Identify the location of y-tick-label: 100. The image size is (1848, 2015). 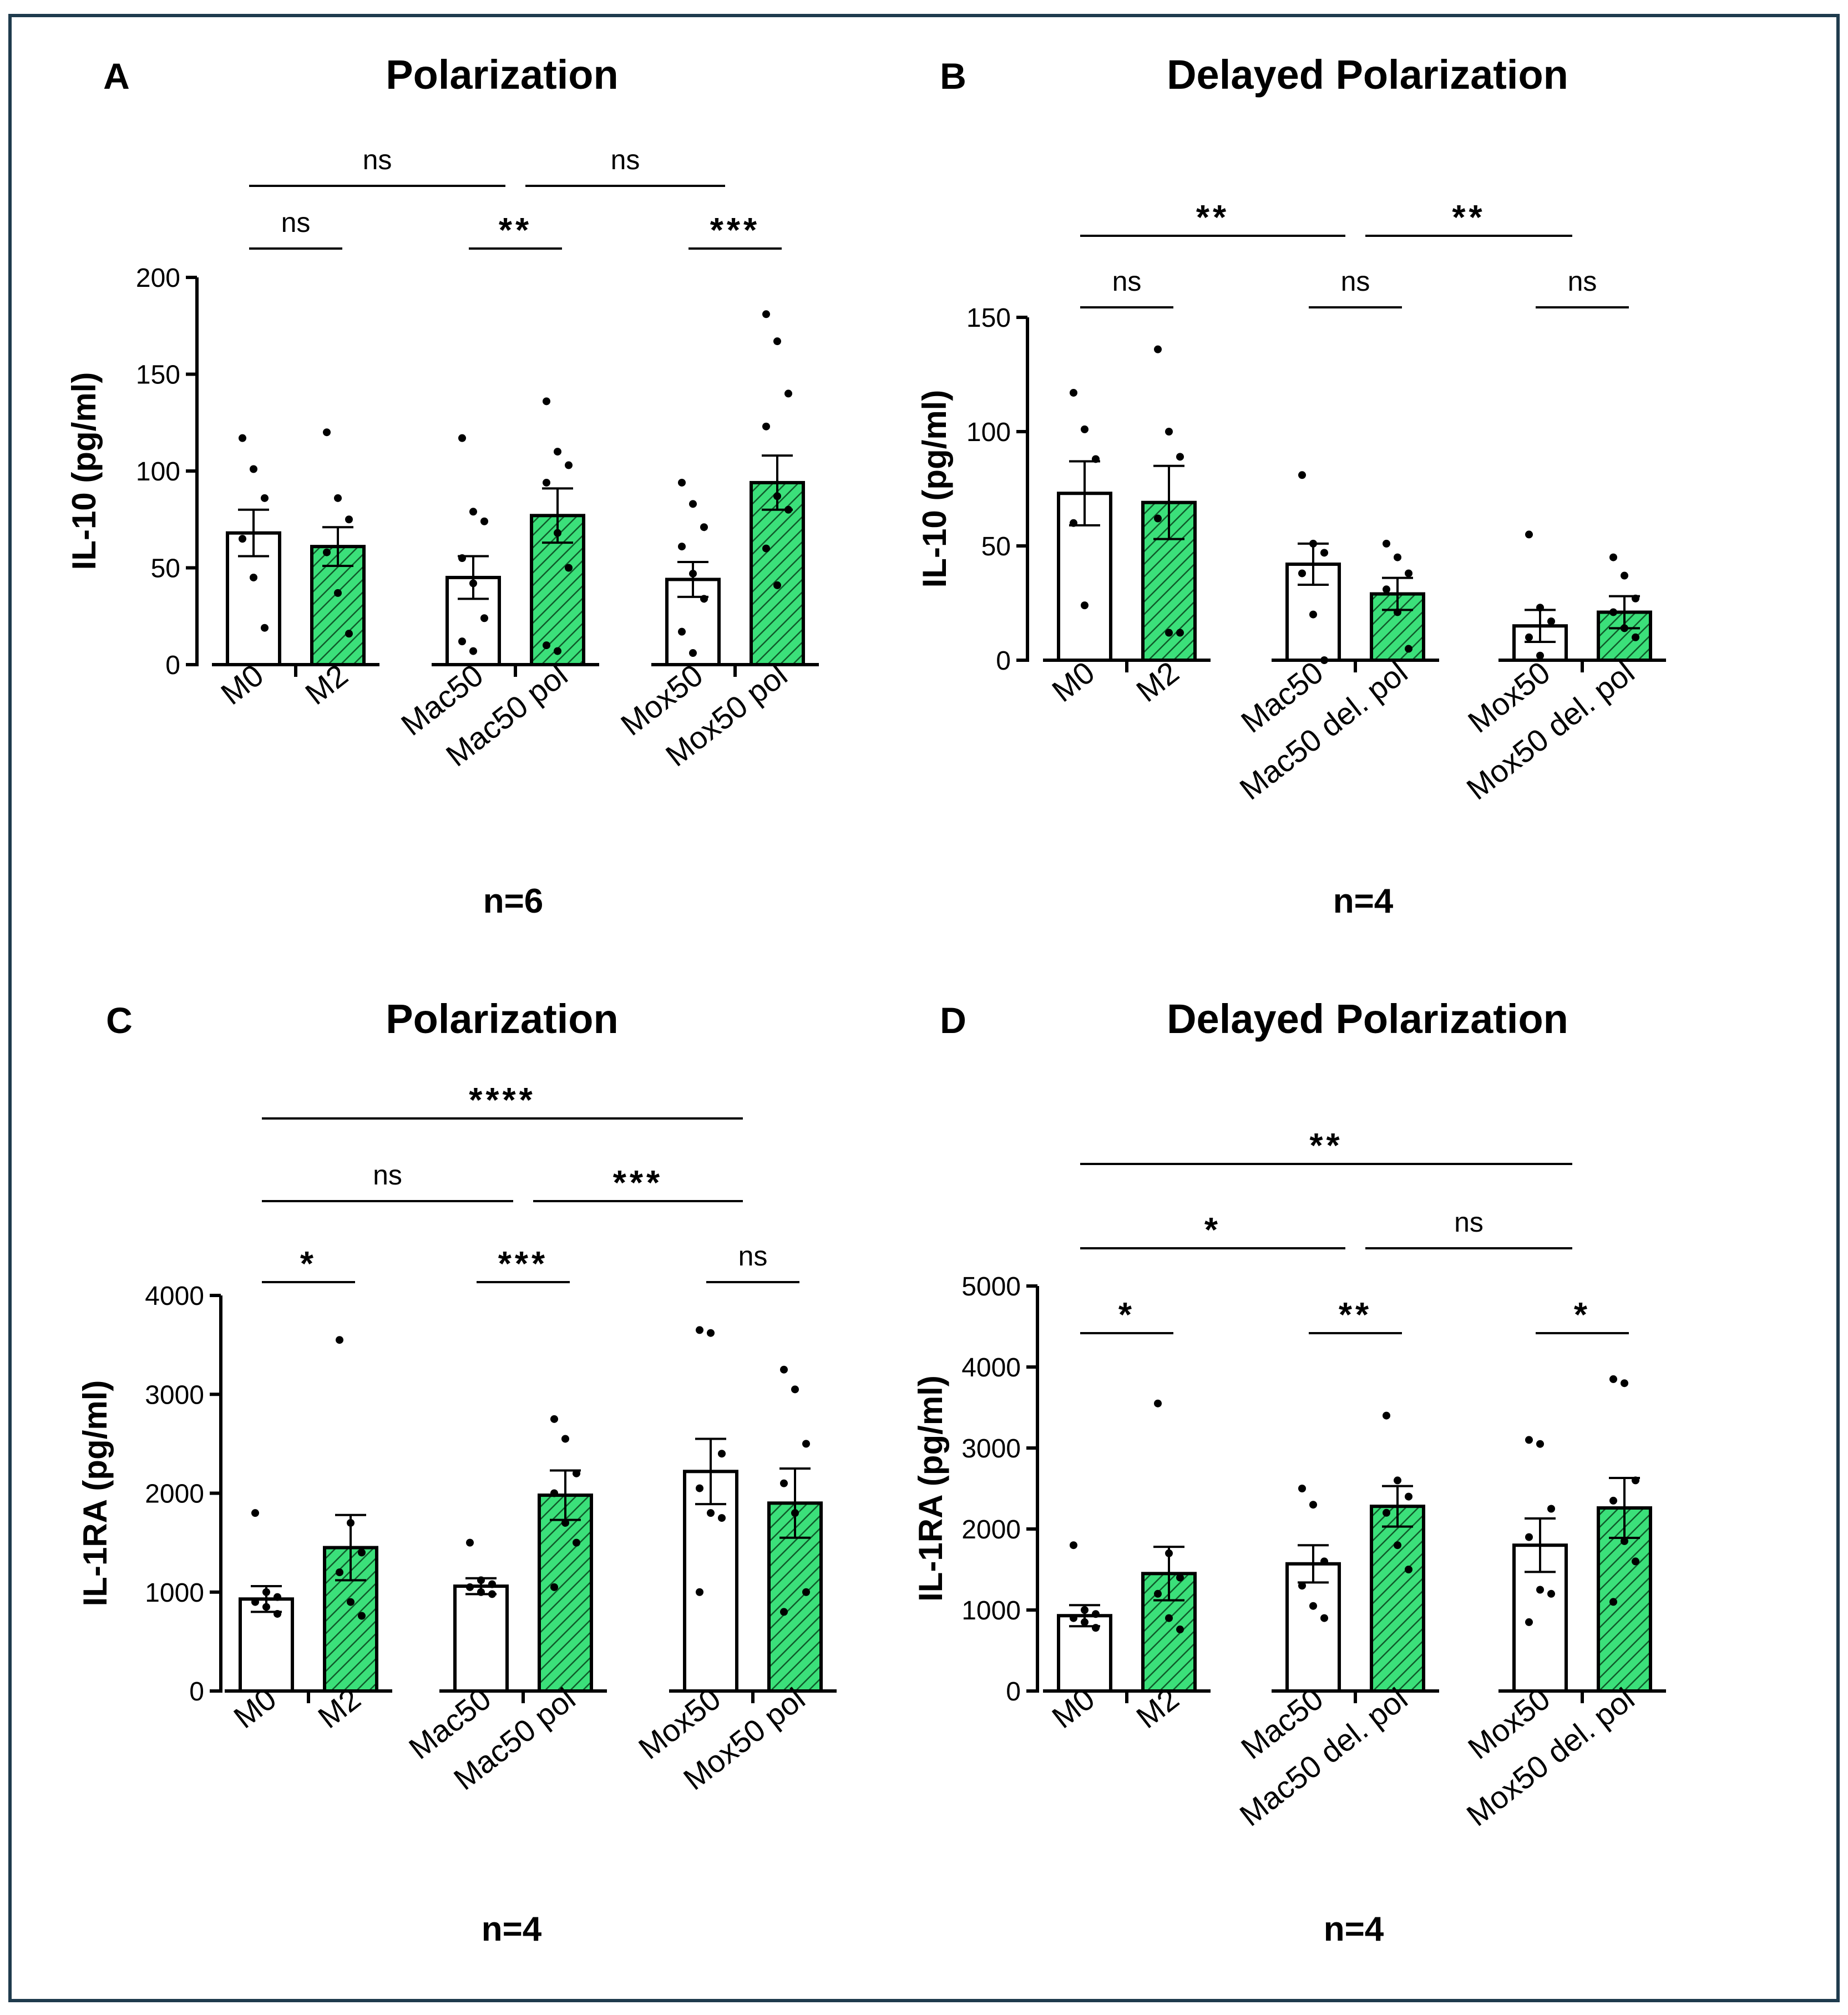
(158, 472).